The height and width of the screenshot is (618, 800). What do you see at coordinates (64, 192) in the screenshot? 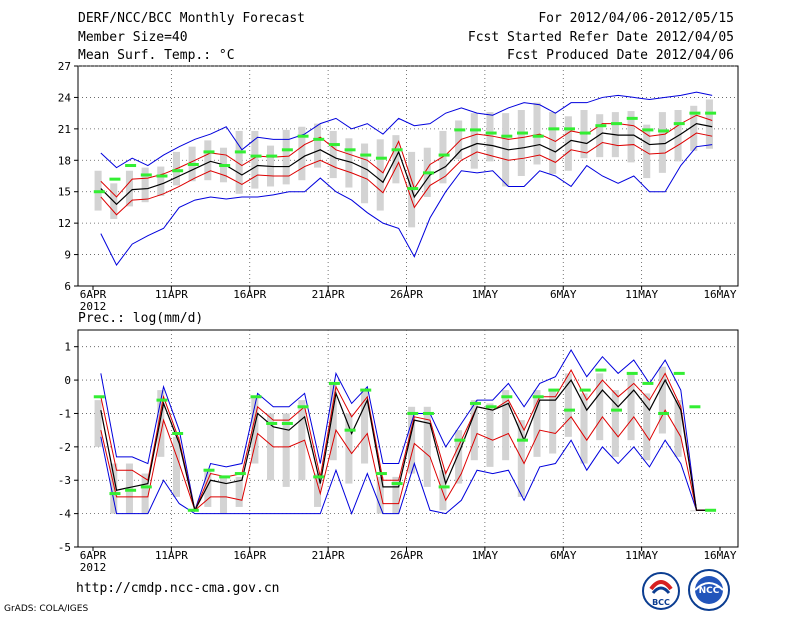
I see `y-tick-label: 15` at bounding box center [64, 192].